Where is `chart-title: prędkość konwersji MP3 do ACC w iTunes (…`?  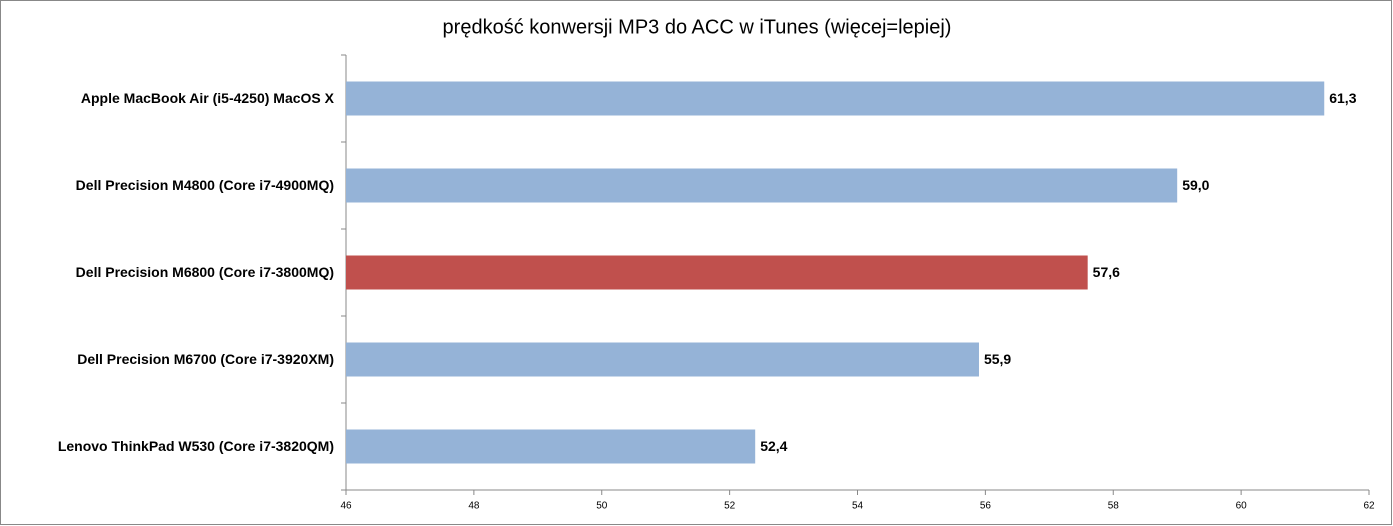 chart-title: prędkość konwersji MP3 do ACC w iTunes (… is located at coordinates (697, 27).